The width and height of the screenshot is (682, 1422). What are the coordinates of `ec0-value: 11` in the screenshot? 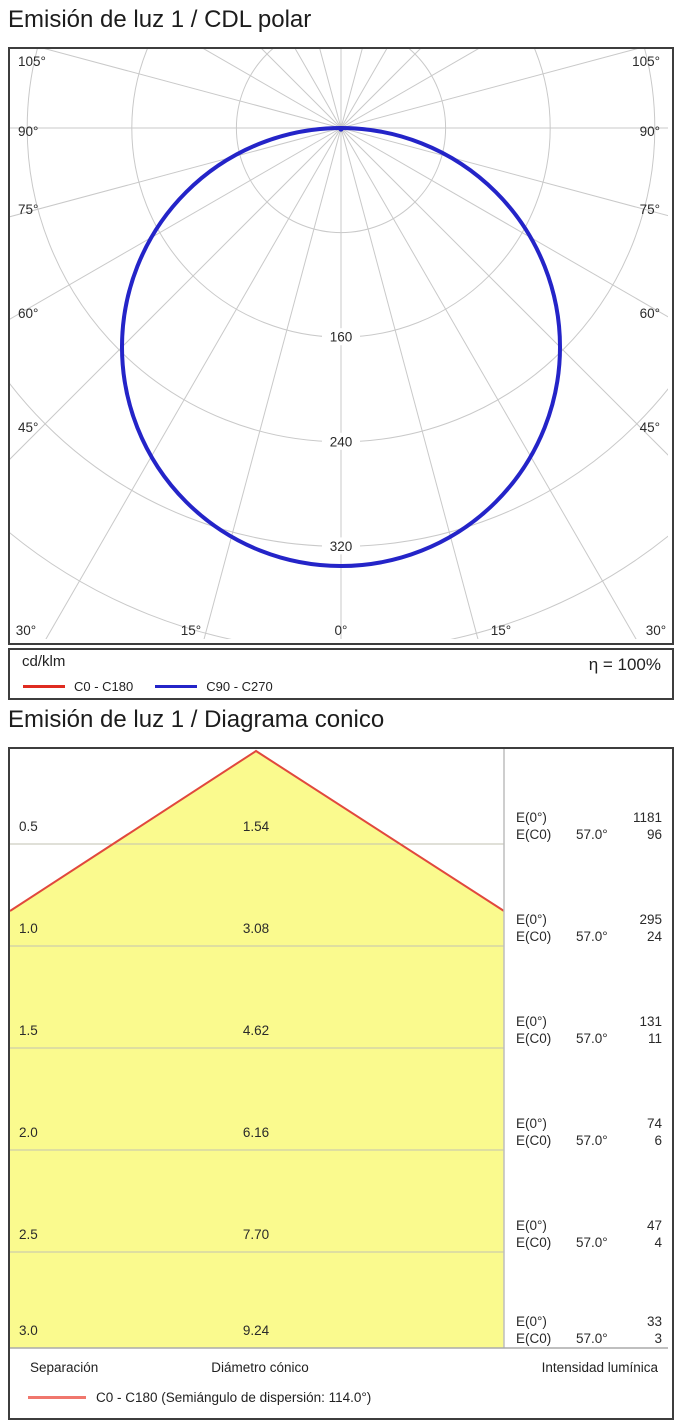 It's located at (655, 1038).